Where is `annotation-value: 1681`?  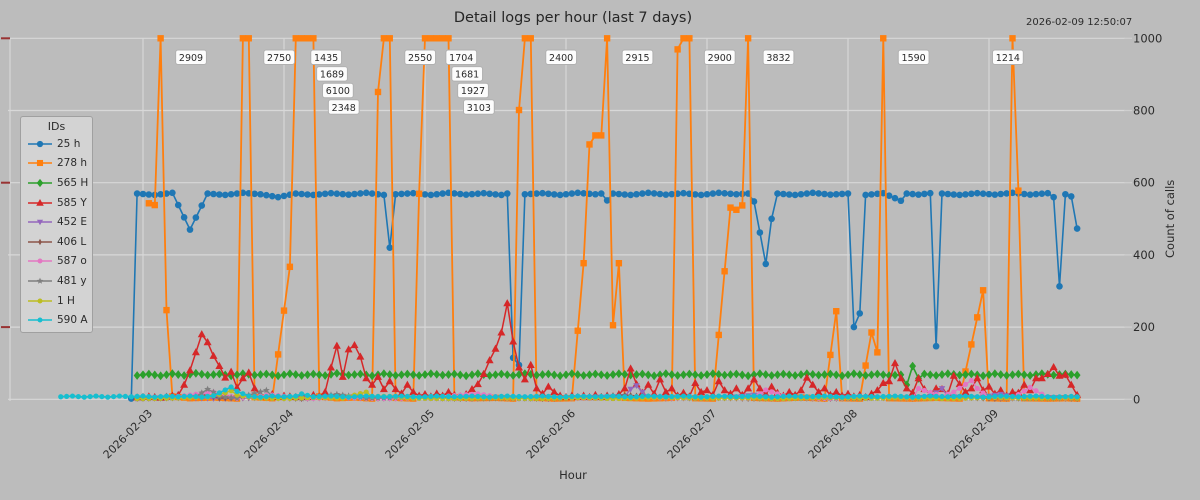 annotation-value: 1681 is located at coordinates (467, 75).